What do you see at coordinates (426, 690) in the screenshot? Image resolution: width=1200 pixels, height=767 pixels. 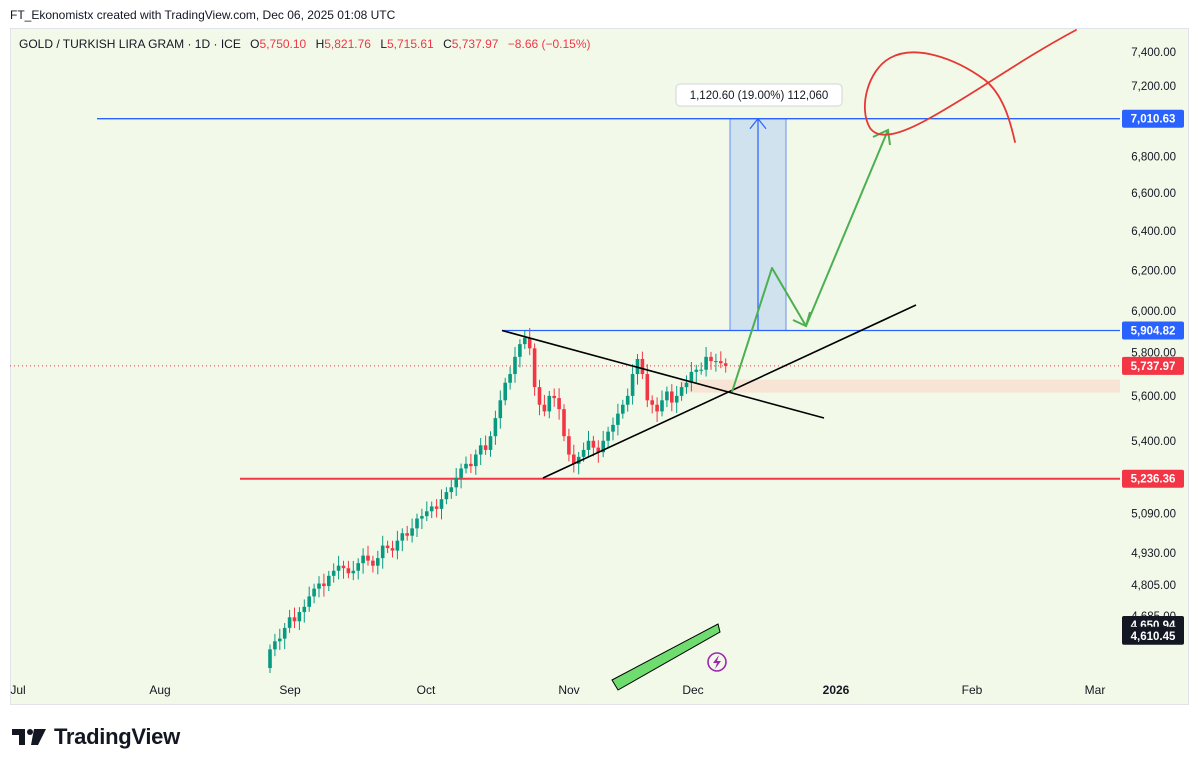 I see `x-tick-label: Oct` at bounding box center [426, 690].